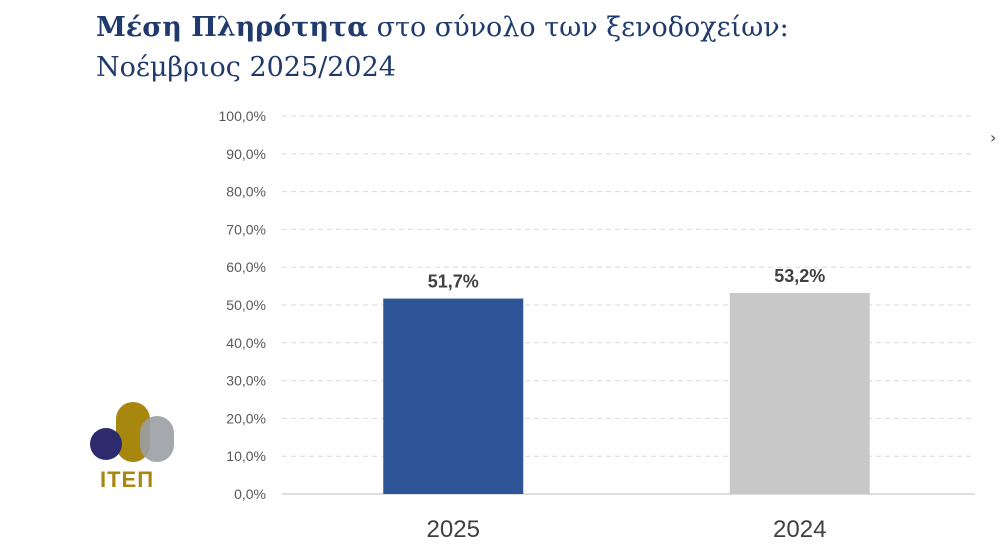  What do you see at coordinates (453, 529) in the screenshot?
I see `x-tick-label: 2025` at bounding box center [453, 529].